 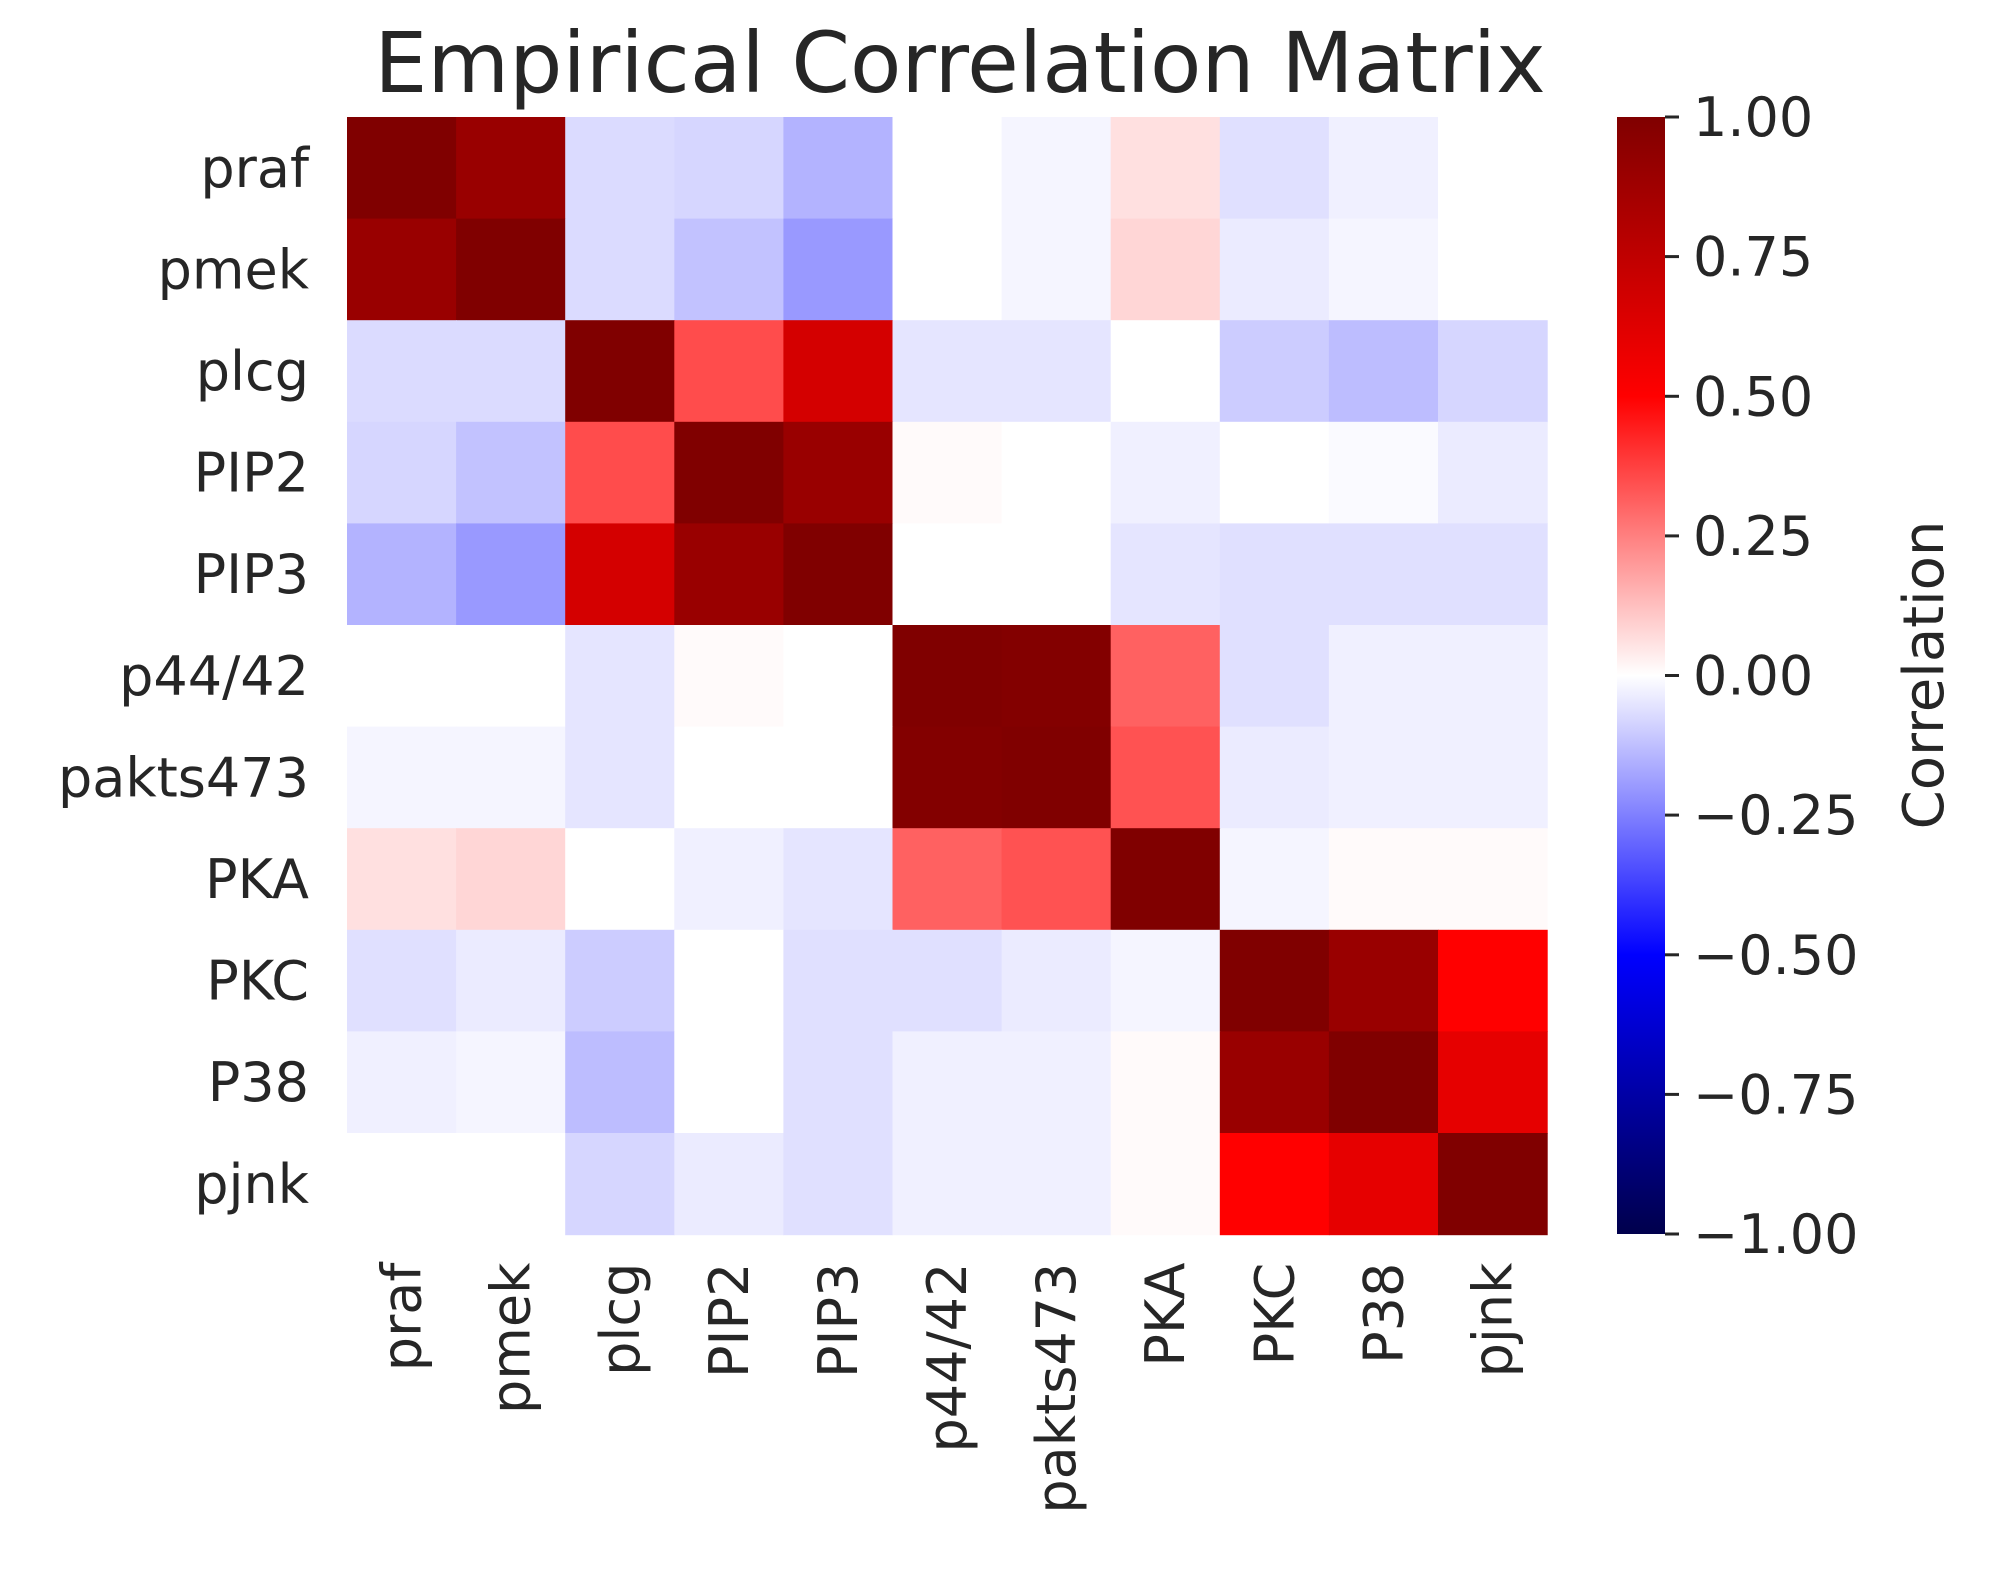 I want to click on heatmap-cell-PKA-PKA, so click(x=1165, y=879).